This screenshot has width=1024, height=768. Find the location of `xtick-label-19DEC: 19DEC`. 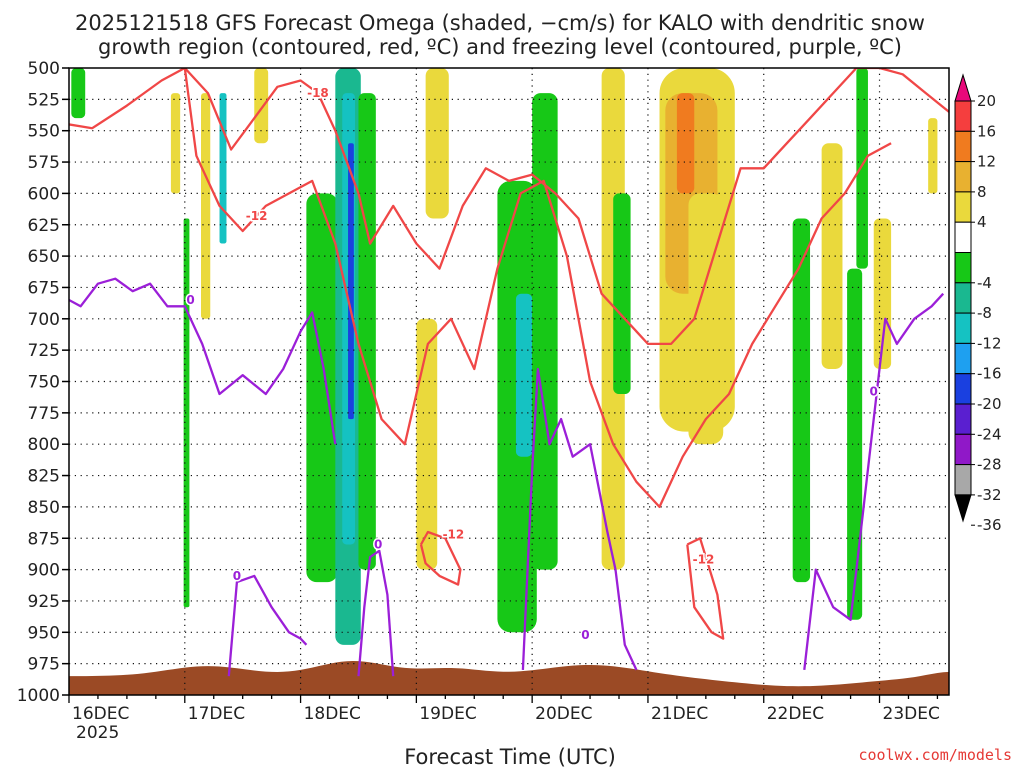

xtick-label-19DEC: 19DEC is located at coordinates (447, 714).